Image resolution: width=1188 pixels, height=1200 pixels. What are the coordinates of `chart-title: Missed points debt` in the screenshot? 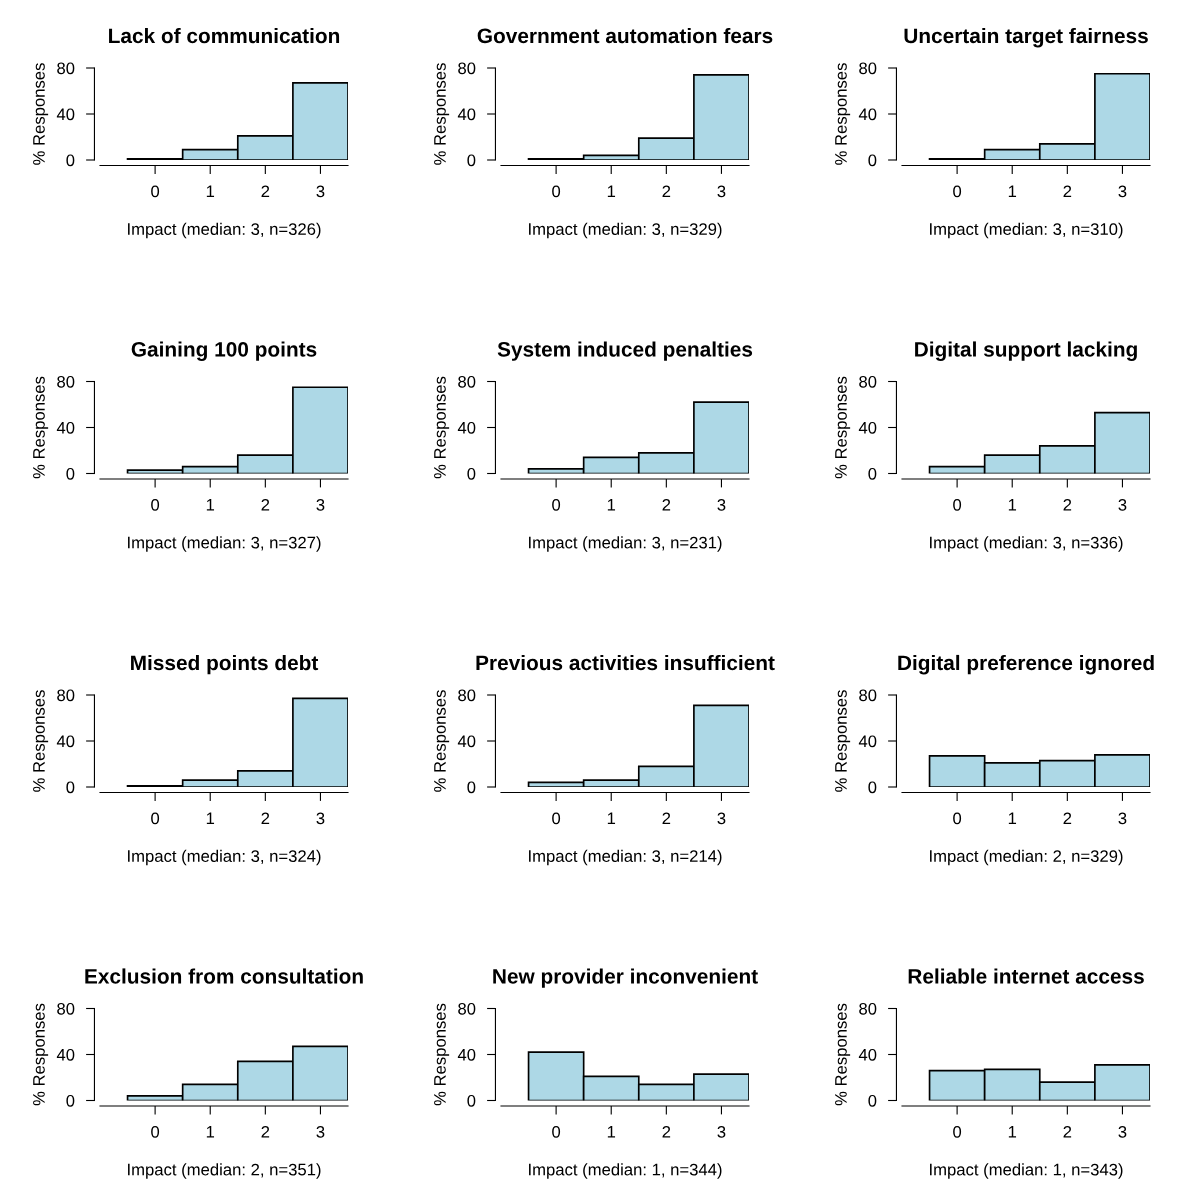 It's located at (225, 664).